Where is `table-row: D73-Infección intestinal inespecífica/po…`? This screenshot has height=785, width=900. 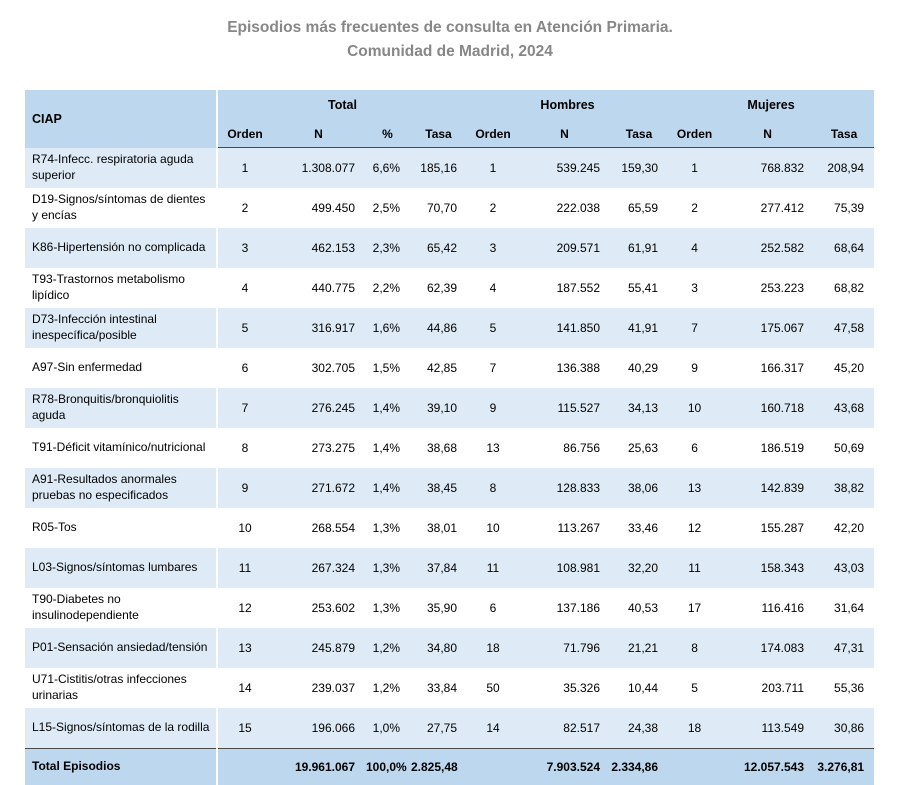 table-row: D73-Infección intestinal inespecífica/po… is located at coordinates (450, 327).